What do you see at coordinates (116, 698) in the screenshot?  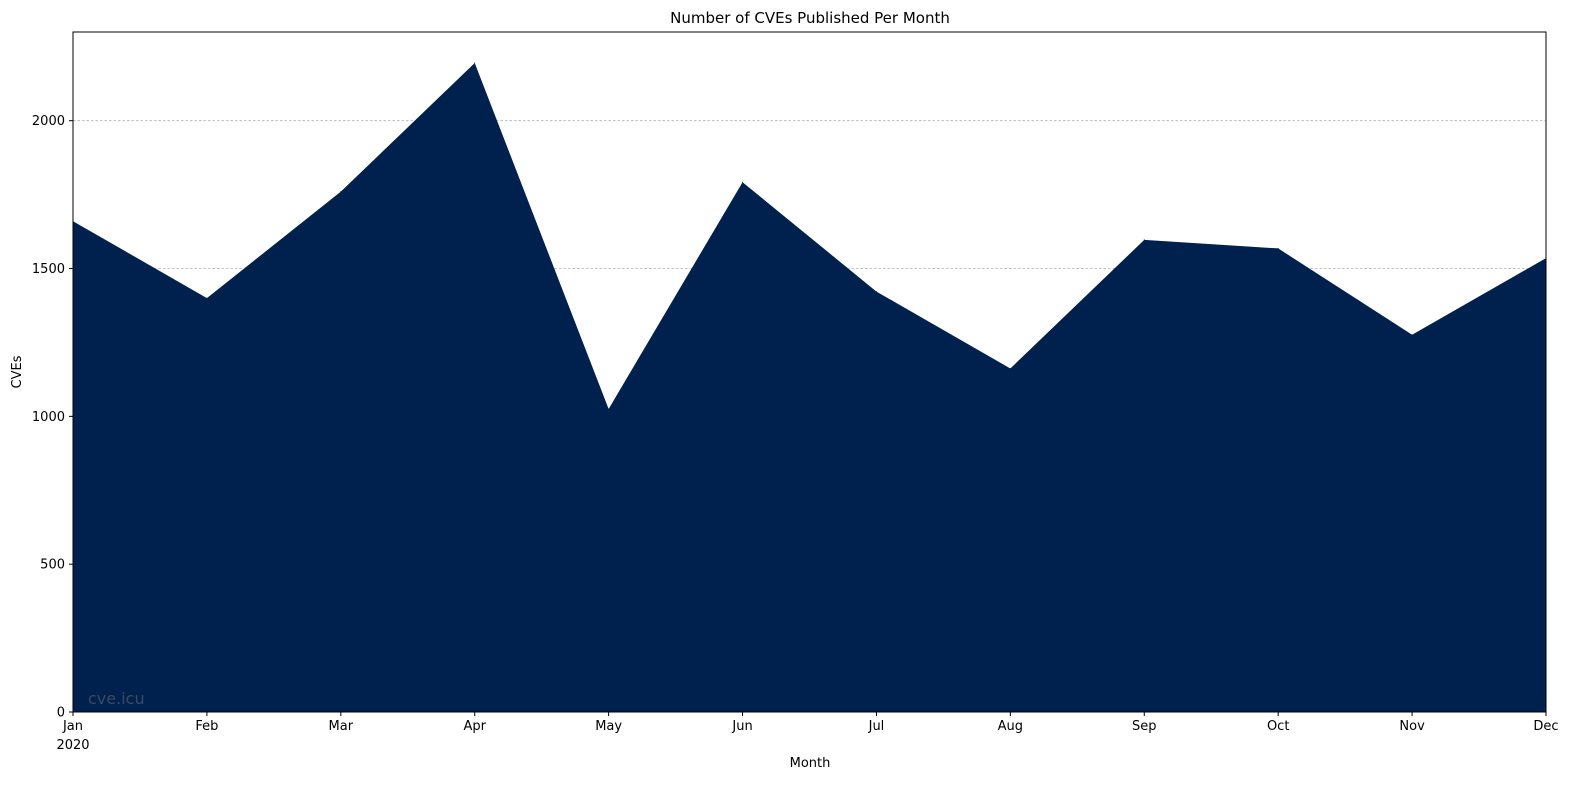 I see `watermark: cve.icu` at bounding box center [116, 698].